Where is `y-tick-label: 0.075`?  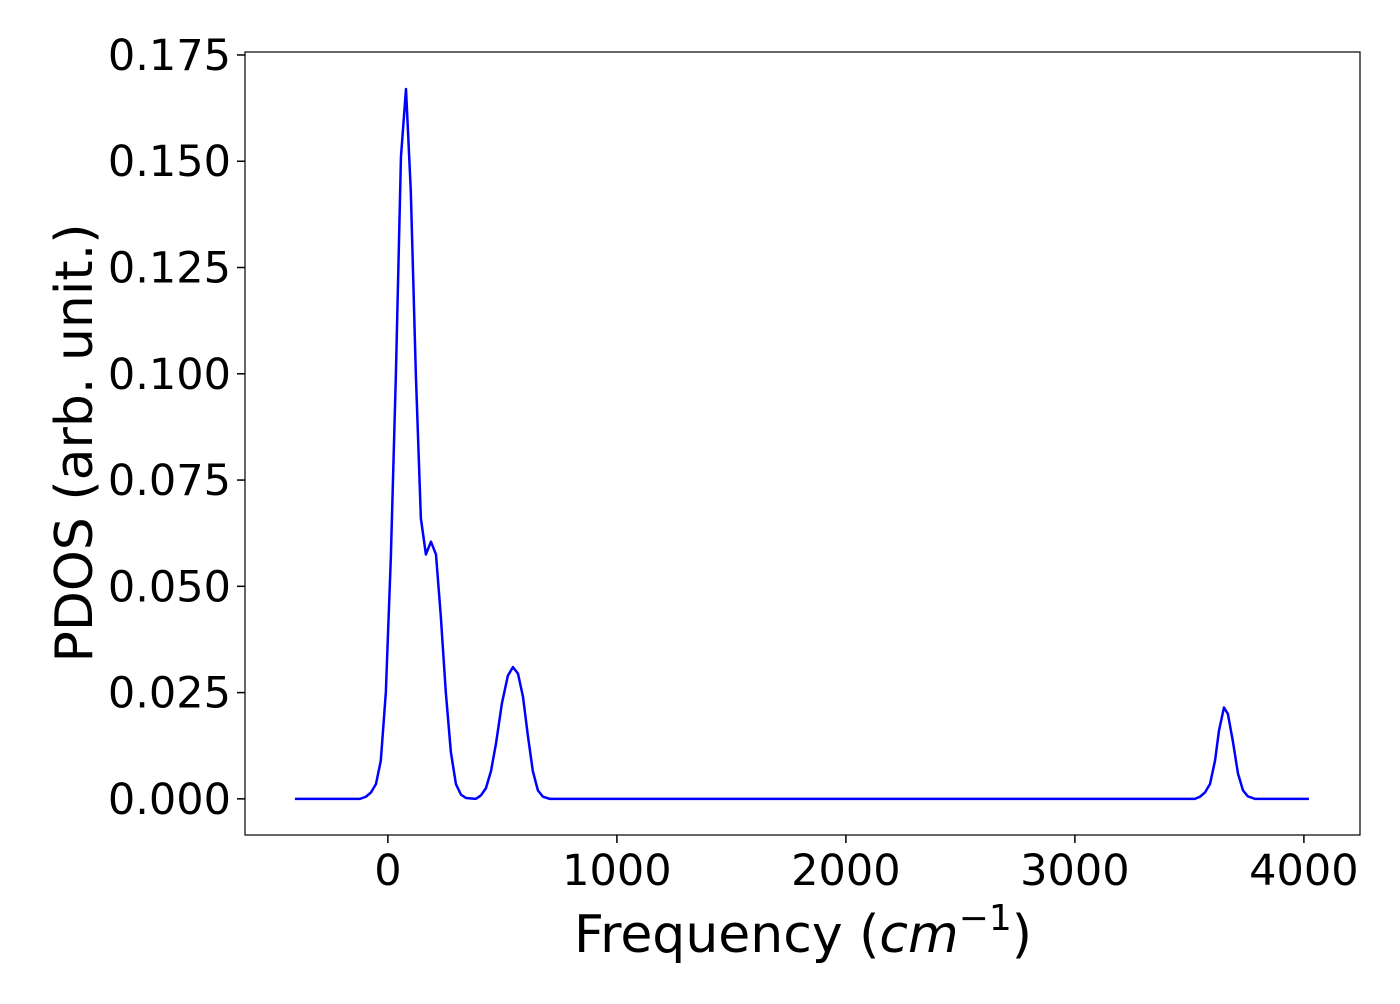 y-tick-label: 0.075 is located at coordinates (169, 481).